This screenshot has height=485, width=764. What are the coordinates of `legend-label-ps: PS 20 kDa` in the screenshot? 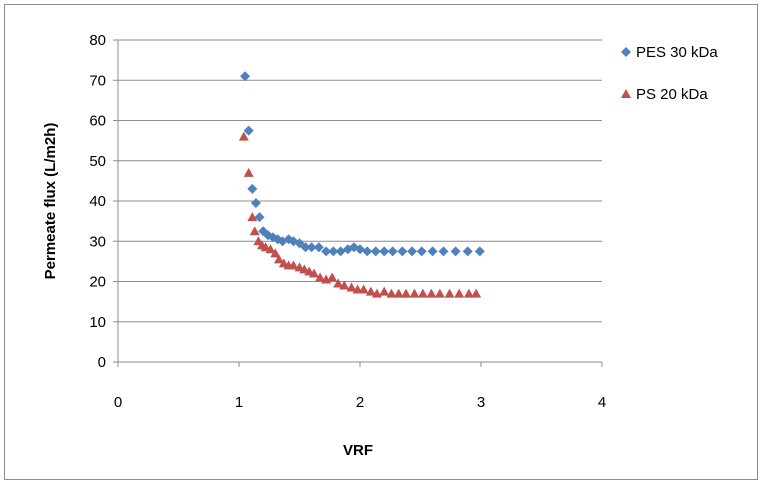 It's located at (672, 94).